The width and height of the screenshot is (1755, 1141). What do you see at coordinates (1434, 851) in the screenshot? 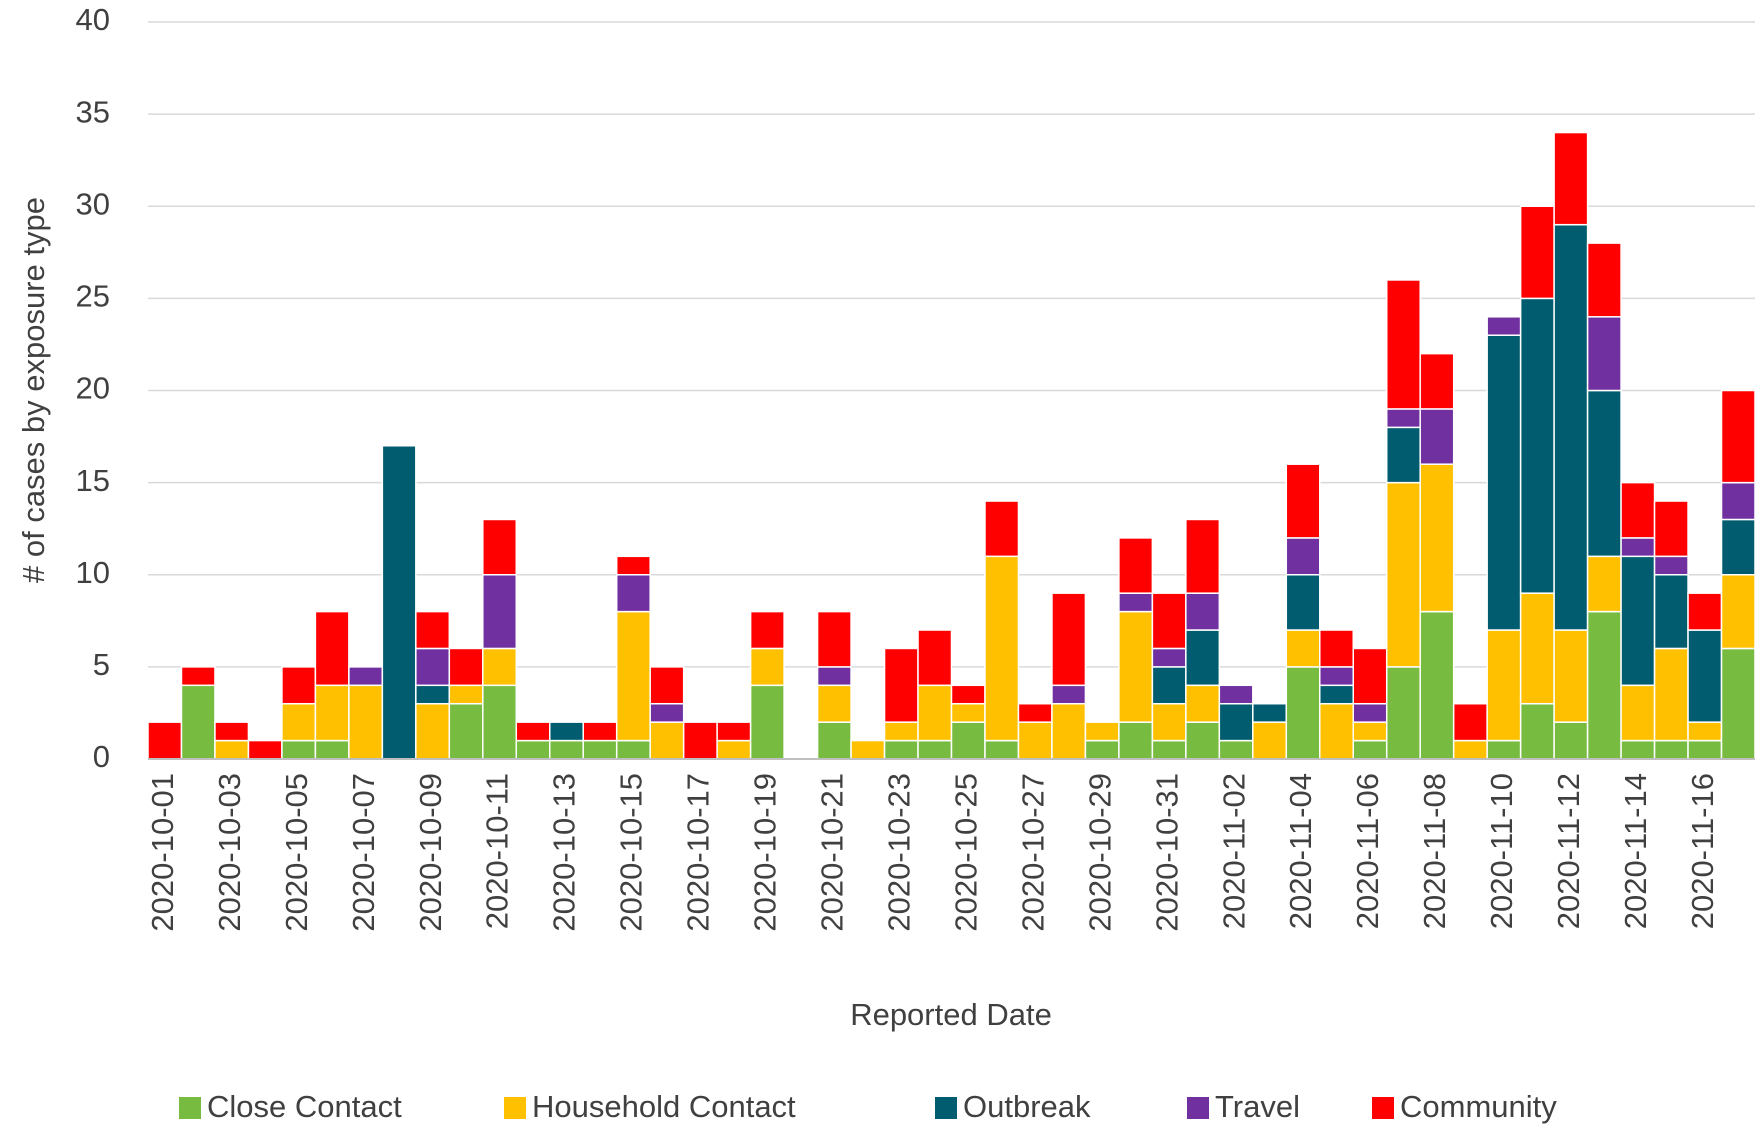
I see `x-tick-label: 2020-11-08` at bounding box center [1434, 851].